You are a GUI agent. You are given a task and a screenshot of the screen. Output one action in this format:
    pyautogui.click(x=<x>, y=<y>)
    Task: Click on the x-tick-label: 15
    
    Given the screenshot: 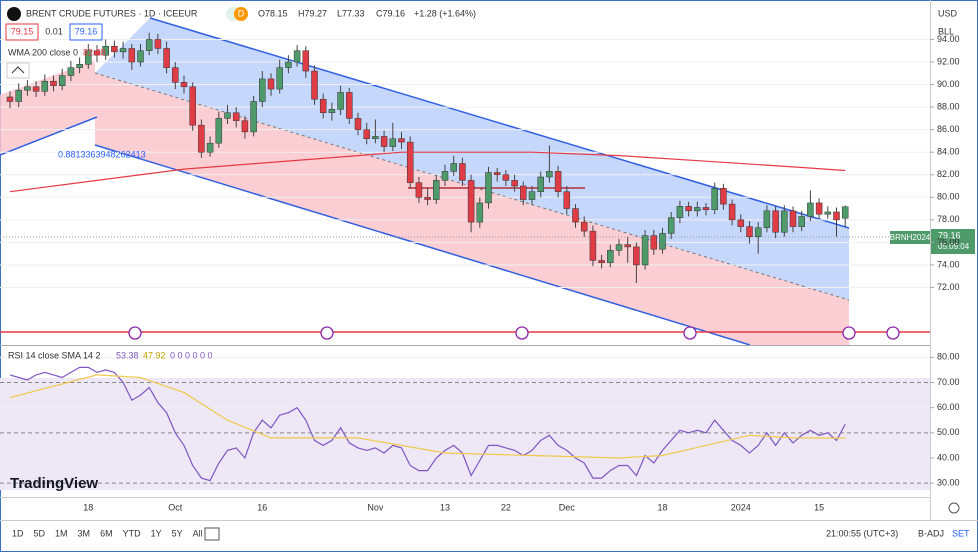 What is the action you would take?
    pyautogui.click(x=819, y=507)
    